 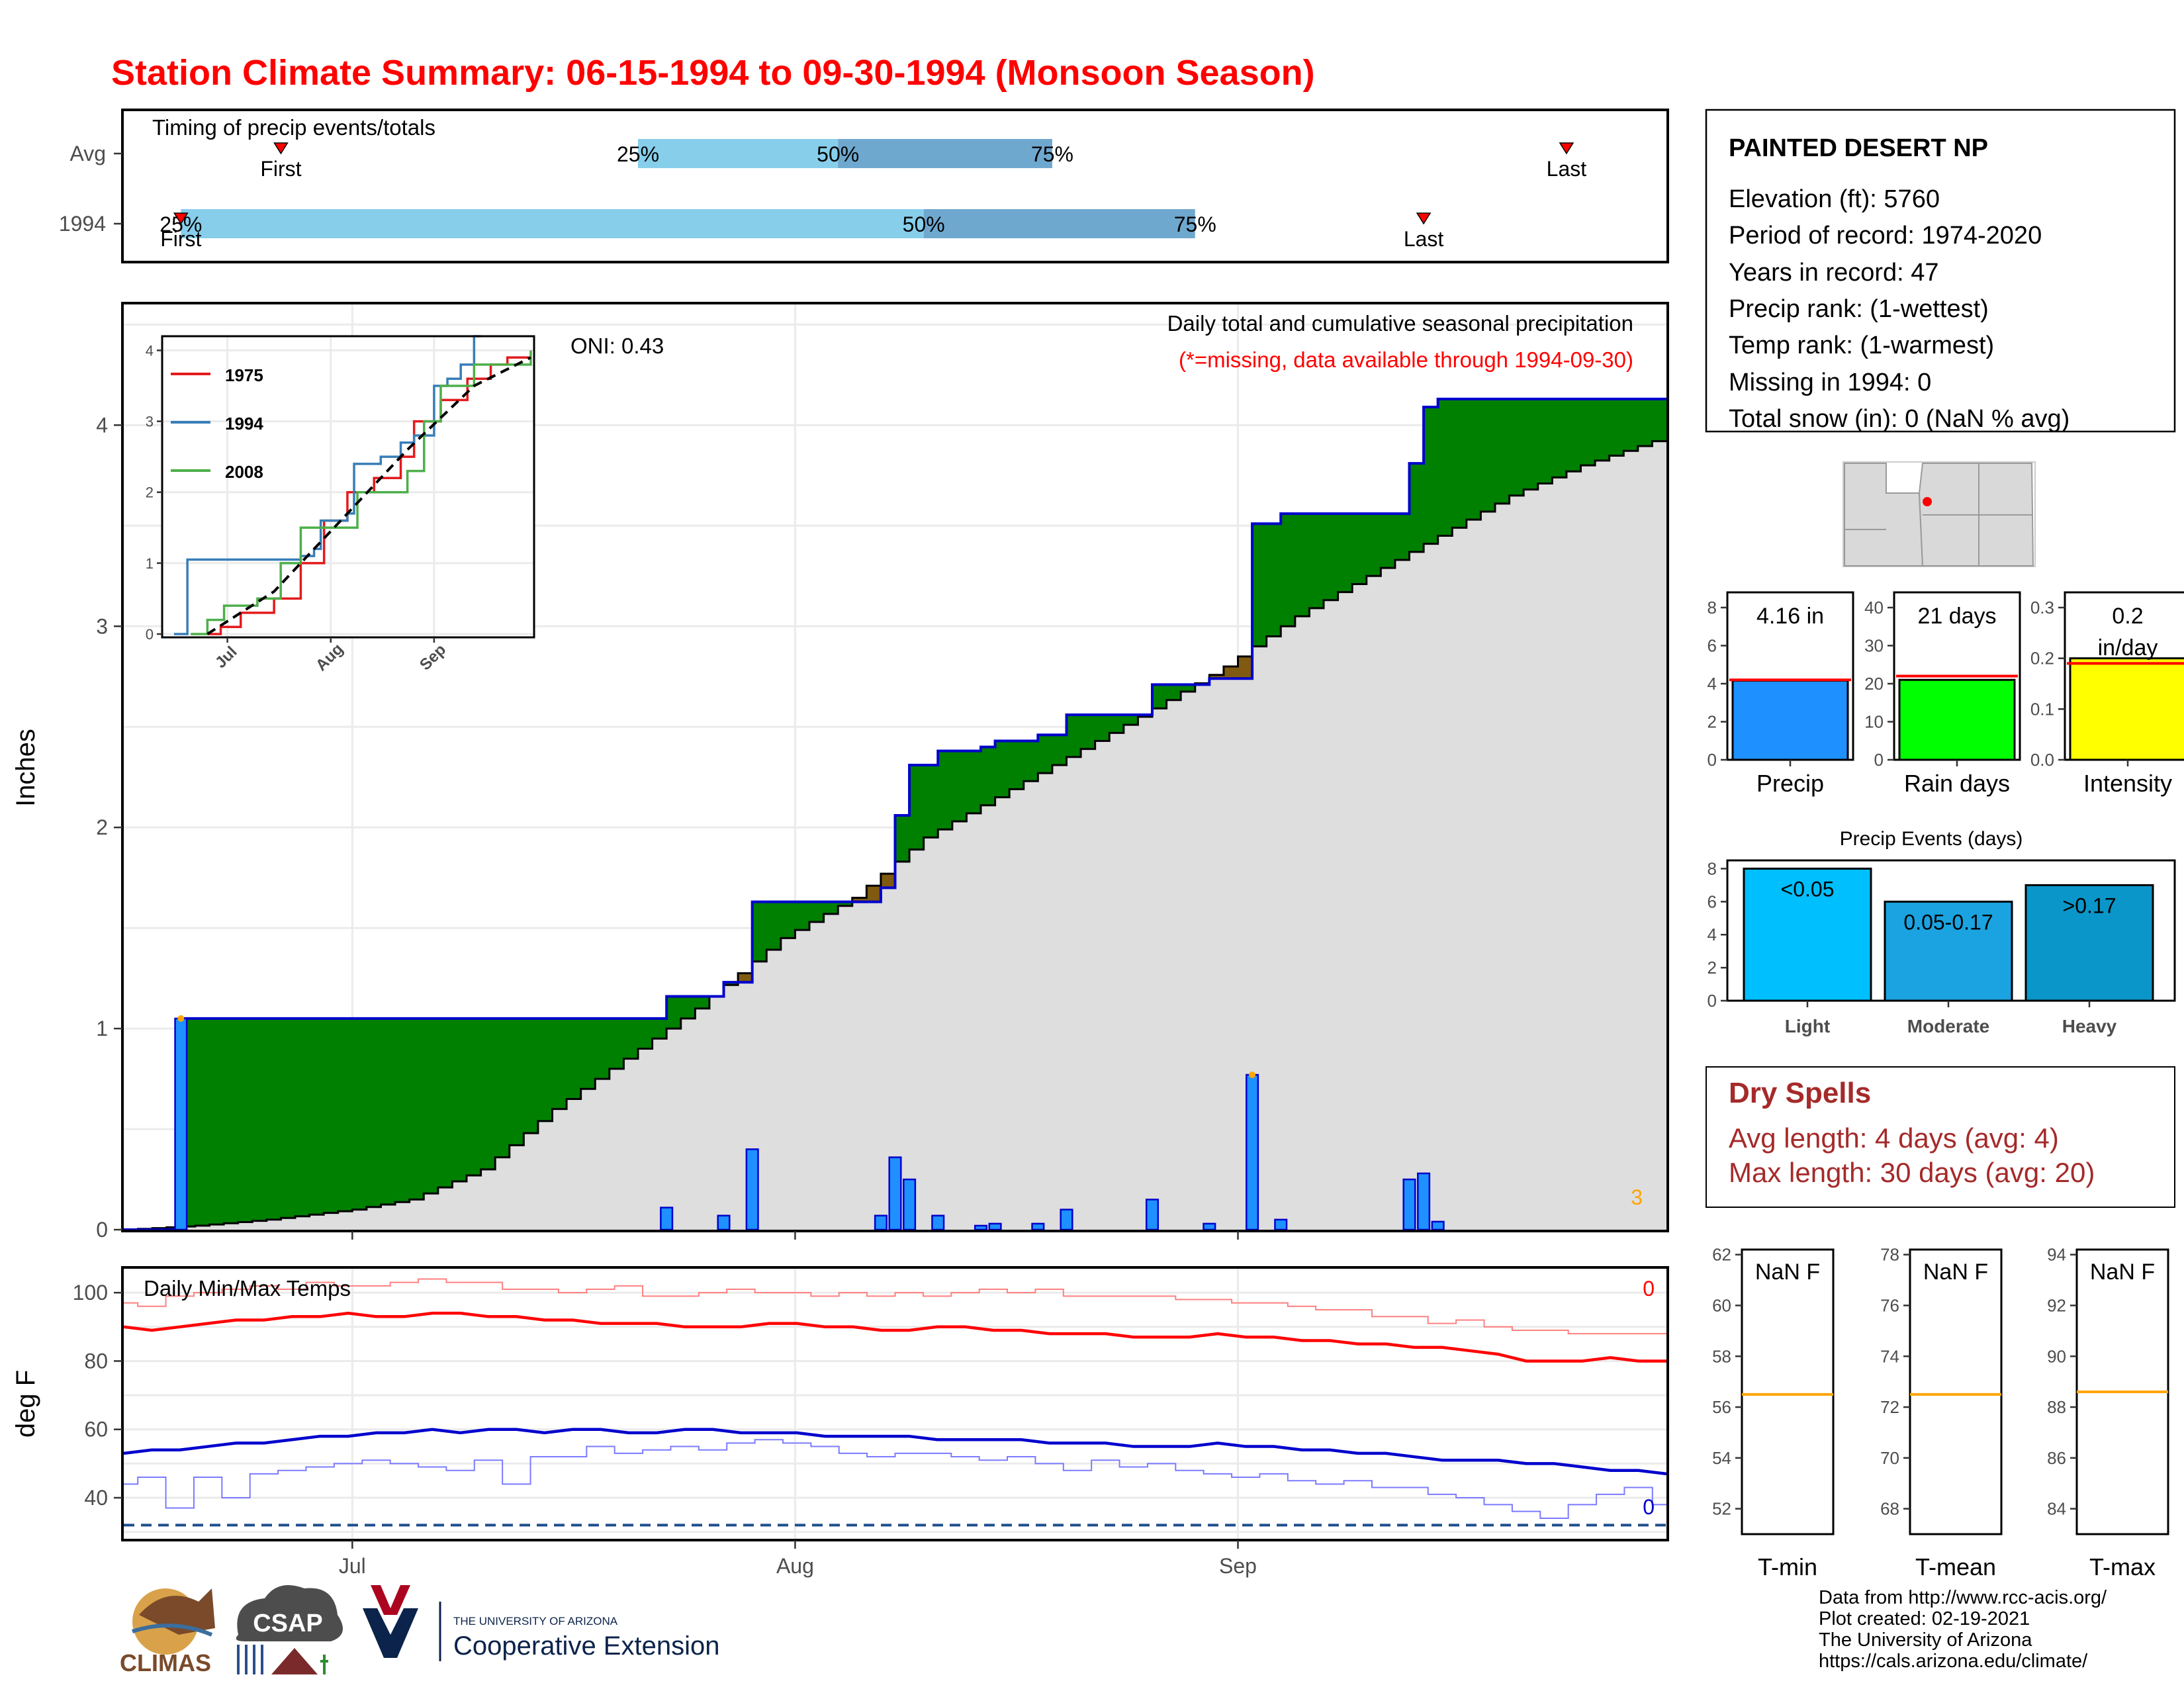 I want to click on temp-summary-value: NaN F, so click(x=1955, y=1272).